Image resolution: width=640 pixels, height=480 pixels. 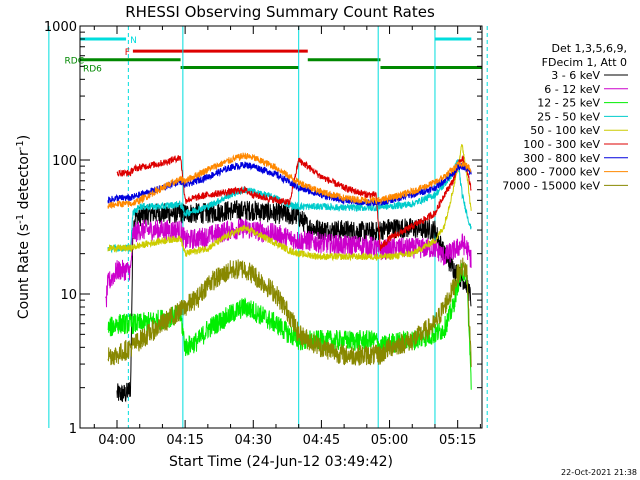 I want to click on x-tick-label-1: 04:15, so click(x=184, y=440).